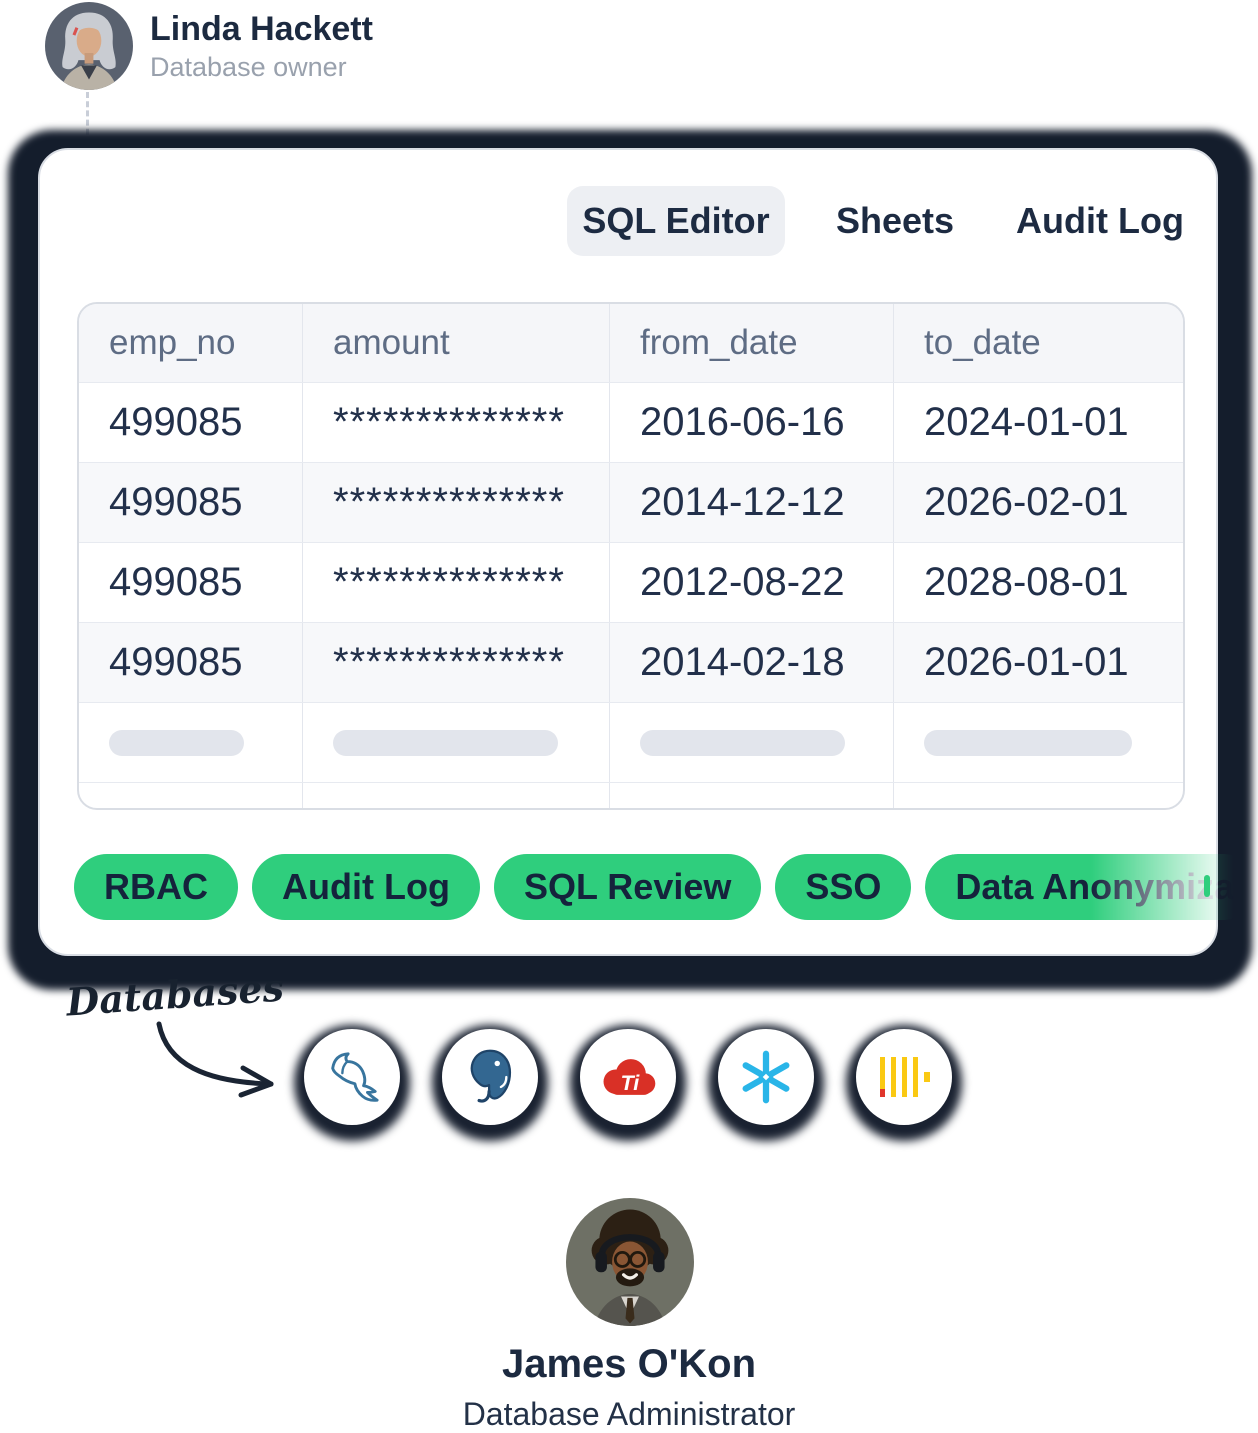 This screenshot has width=1258, height=1433. What do you see at coordinates (751, 582) in the screenshot?
I see `cell-from-date: 2012-08-22` at bounding box center [751, 582].